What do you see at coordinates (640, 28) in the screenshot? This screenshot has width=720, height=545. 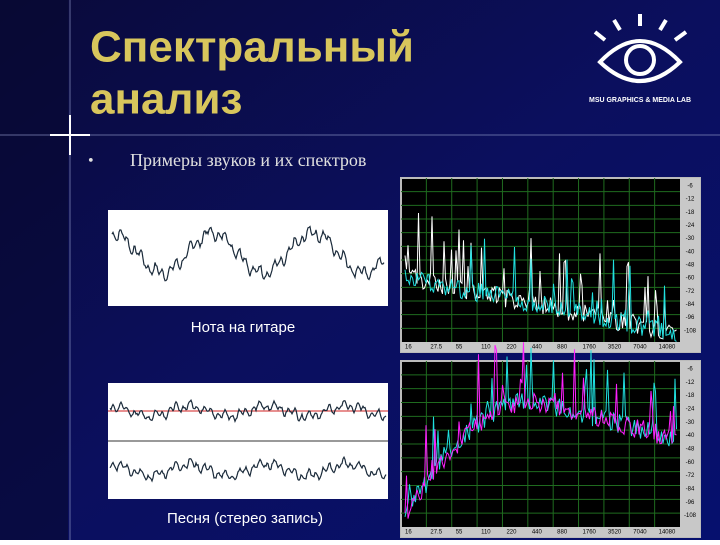 I see `logo-rays` at bounding box center [640, 28].